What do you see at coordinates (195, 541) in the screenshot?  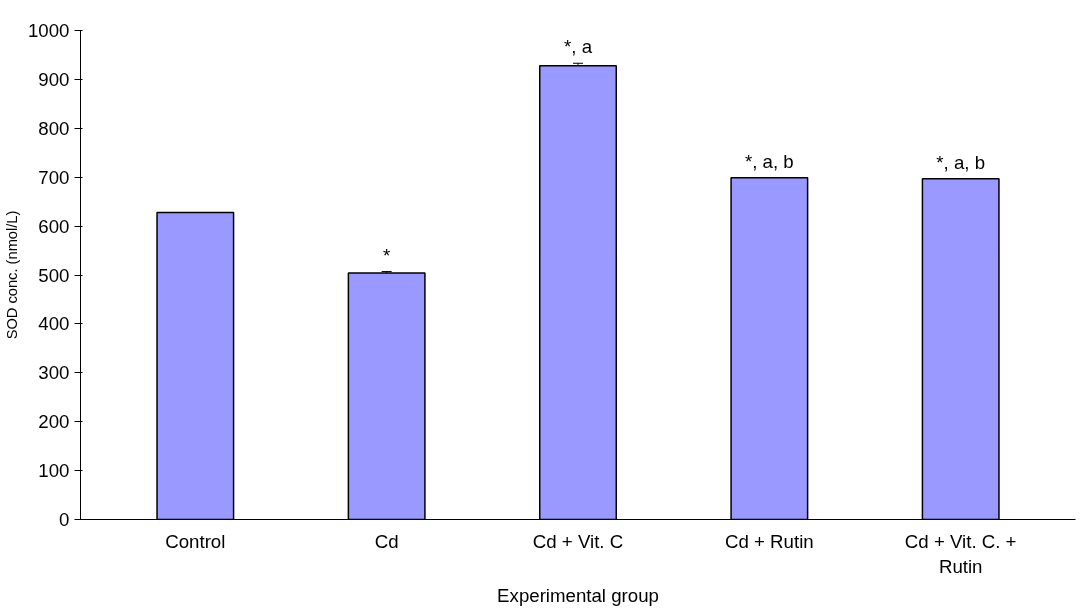 I see `x-tick-label: Control` at bounding box center [195, 541].